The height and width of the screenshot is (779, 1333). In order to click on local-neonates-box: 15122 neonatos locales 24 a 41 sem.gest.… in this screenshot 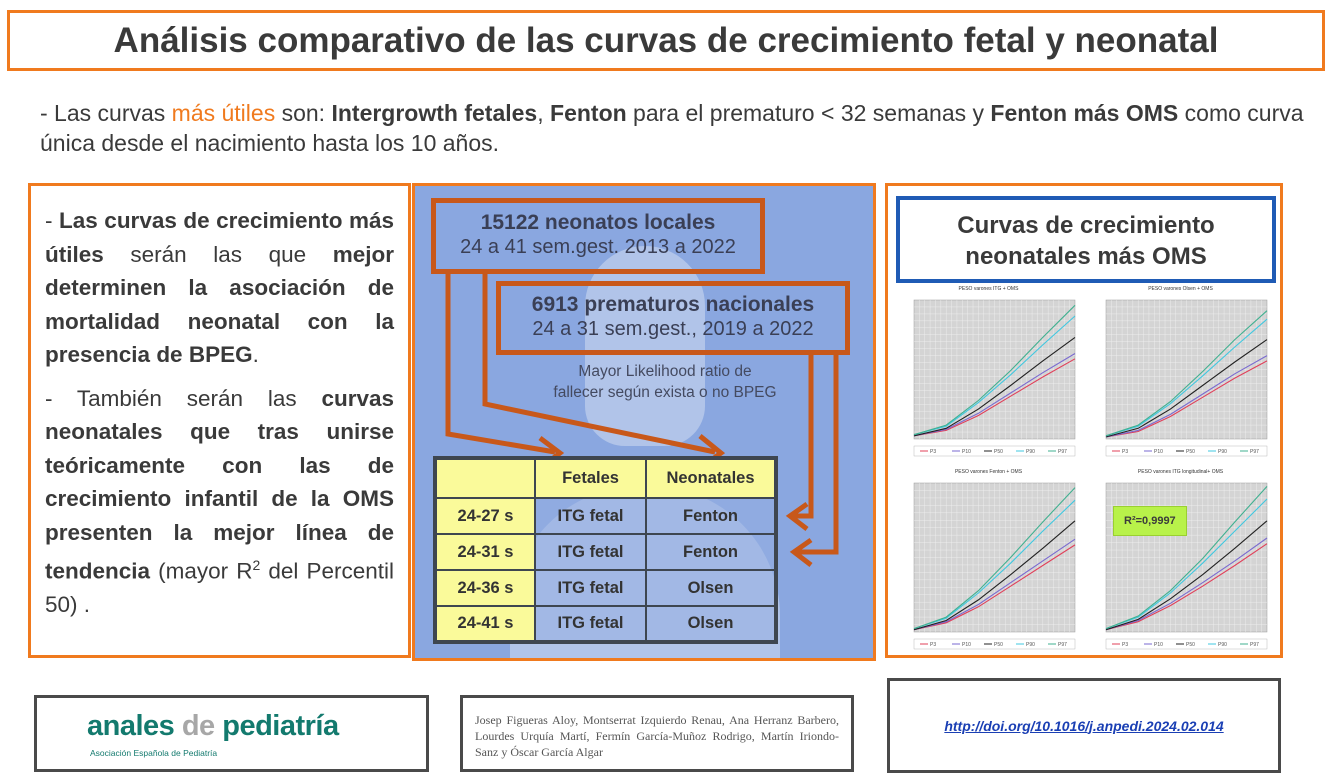, I will do `click(598, 236)`.